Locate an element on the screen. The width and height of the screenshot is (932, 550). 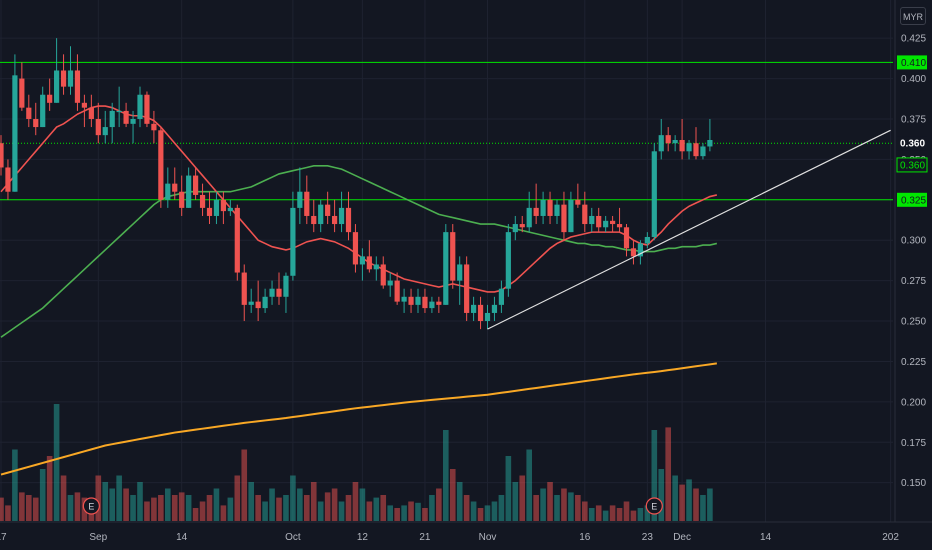
earnings-event-icon is located at coordinates (654, 506).